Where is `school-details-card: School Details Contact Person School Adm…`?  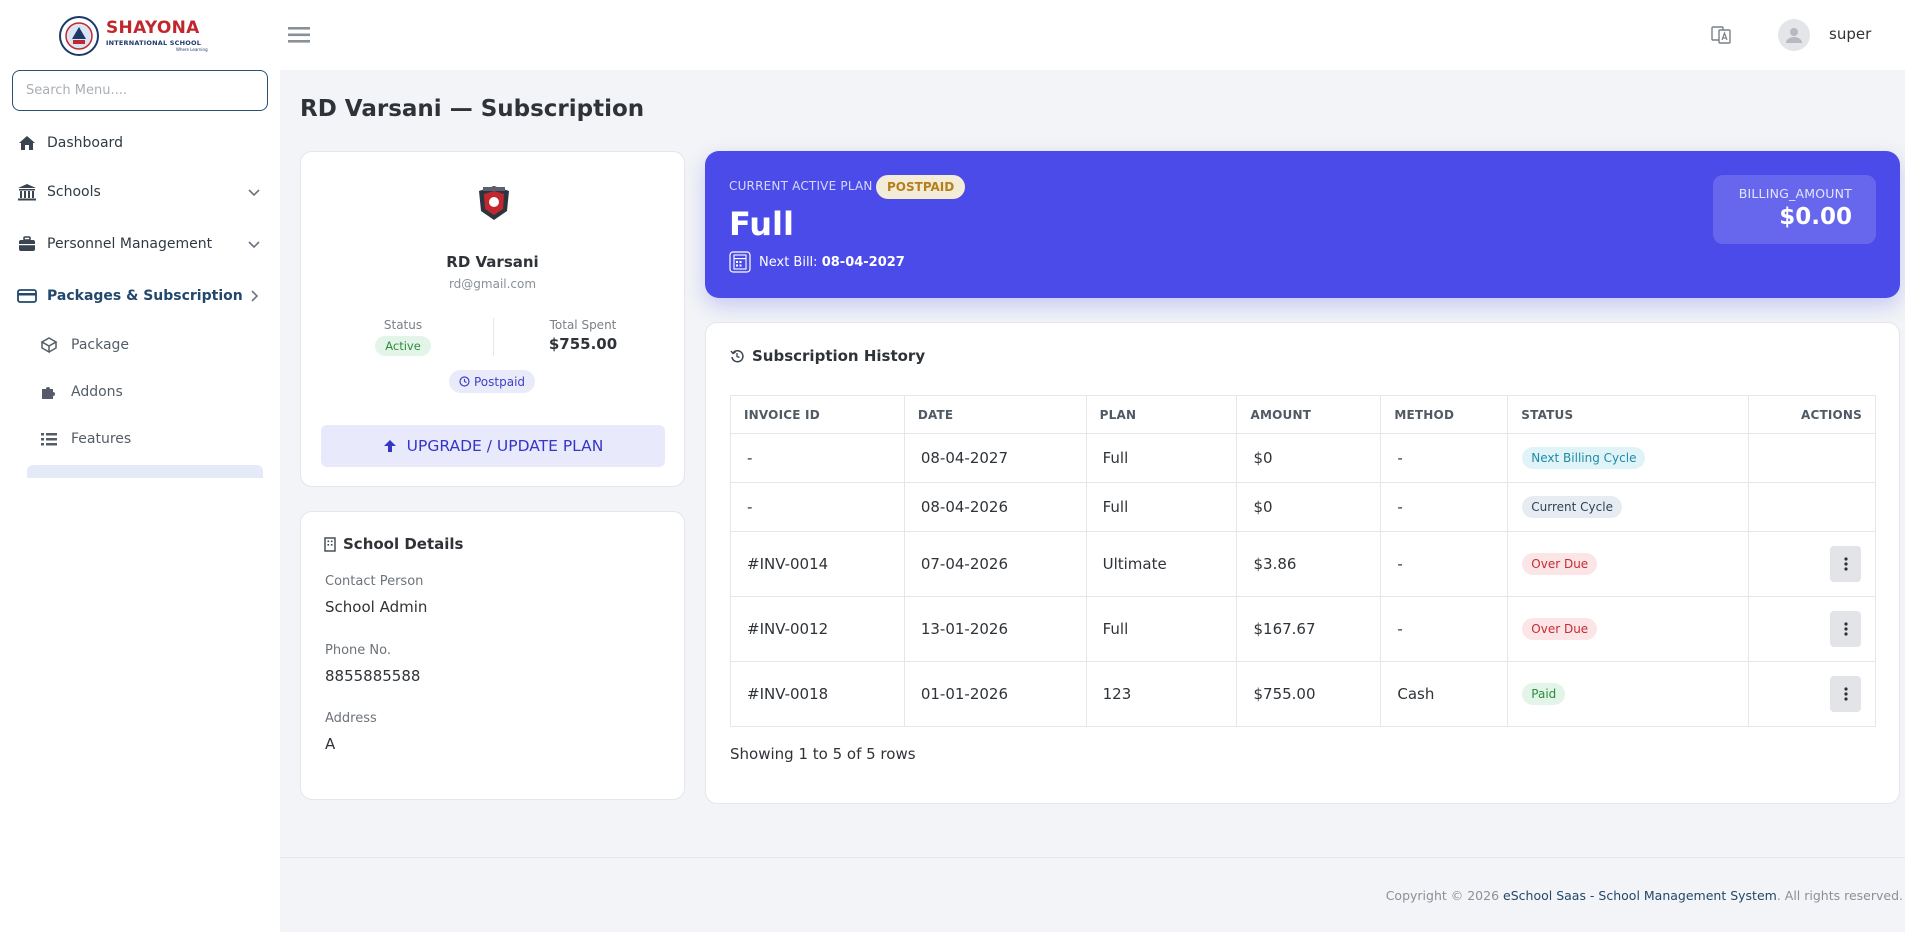 school-details-card: School Details Contact Person School Adm… is located at coordinates (492, 655).